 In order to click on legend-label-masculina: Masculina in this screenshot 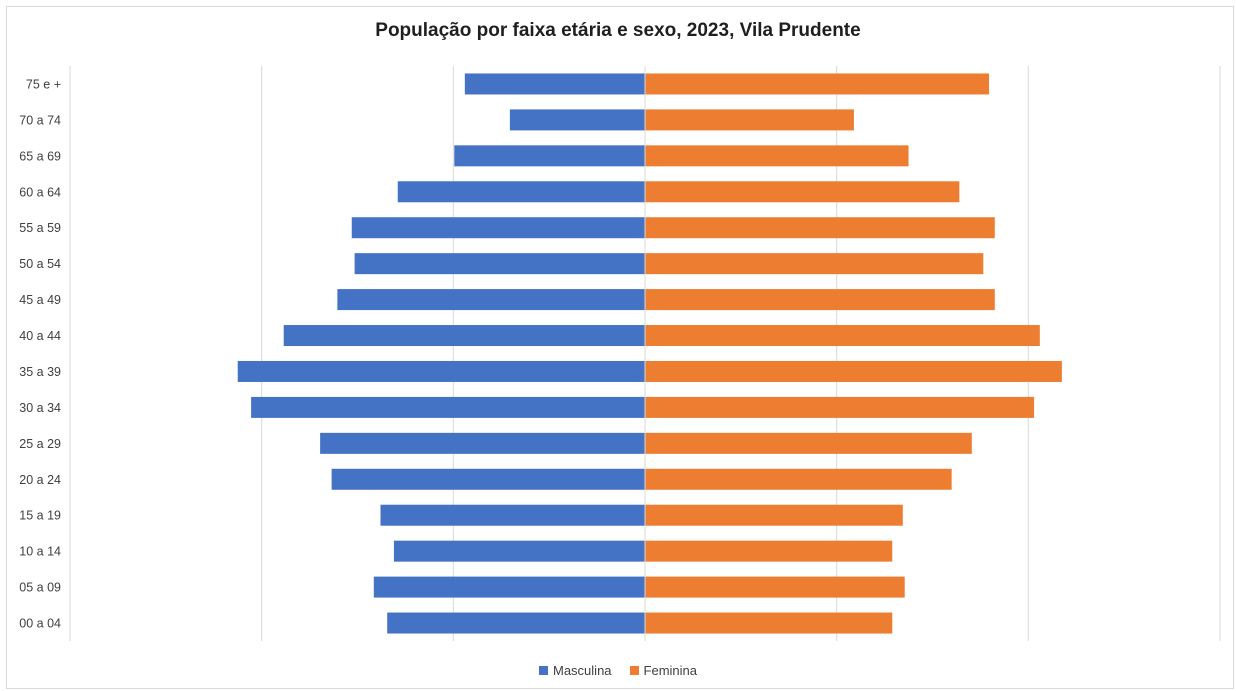, I will do `click(582, 670)`.